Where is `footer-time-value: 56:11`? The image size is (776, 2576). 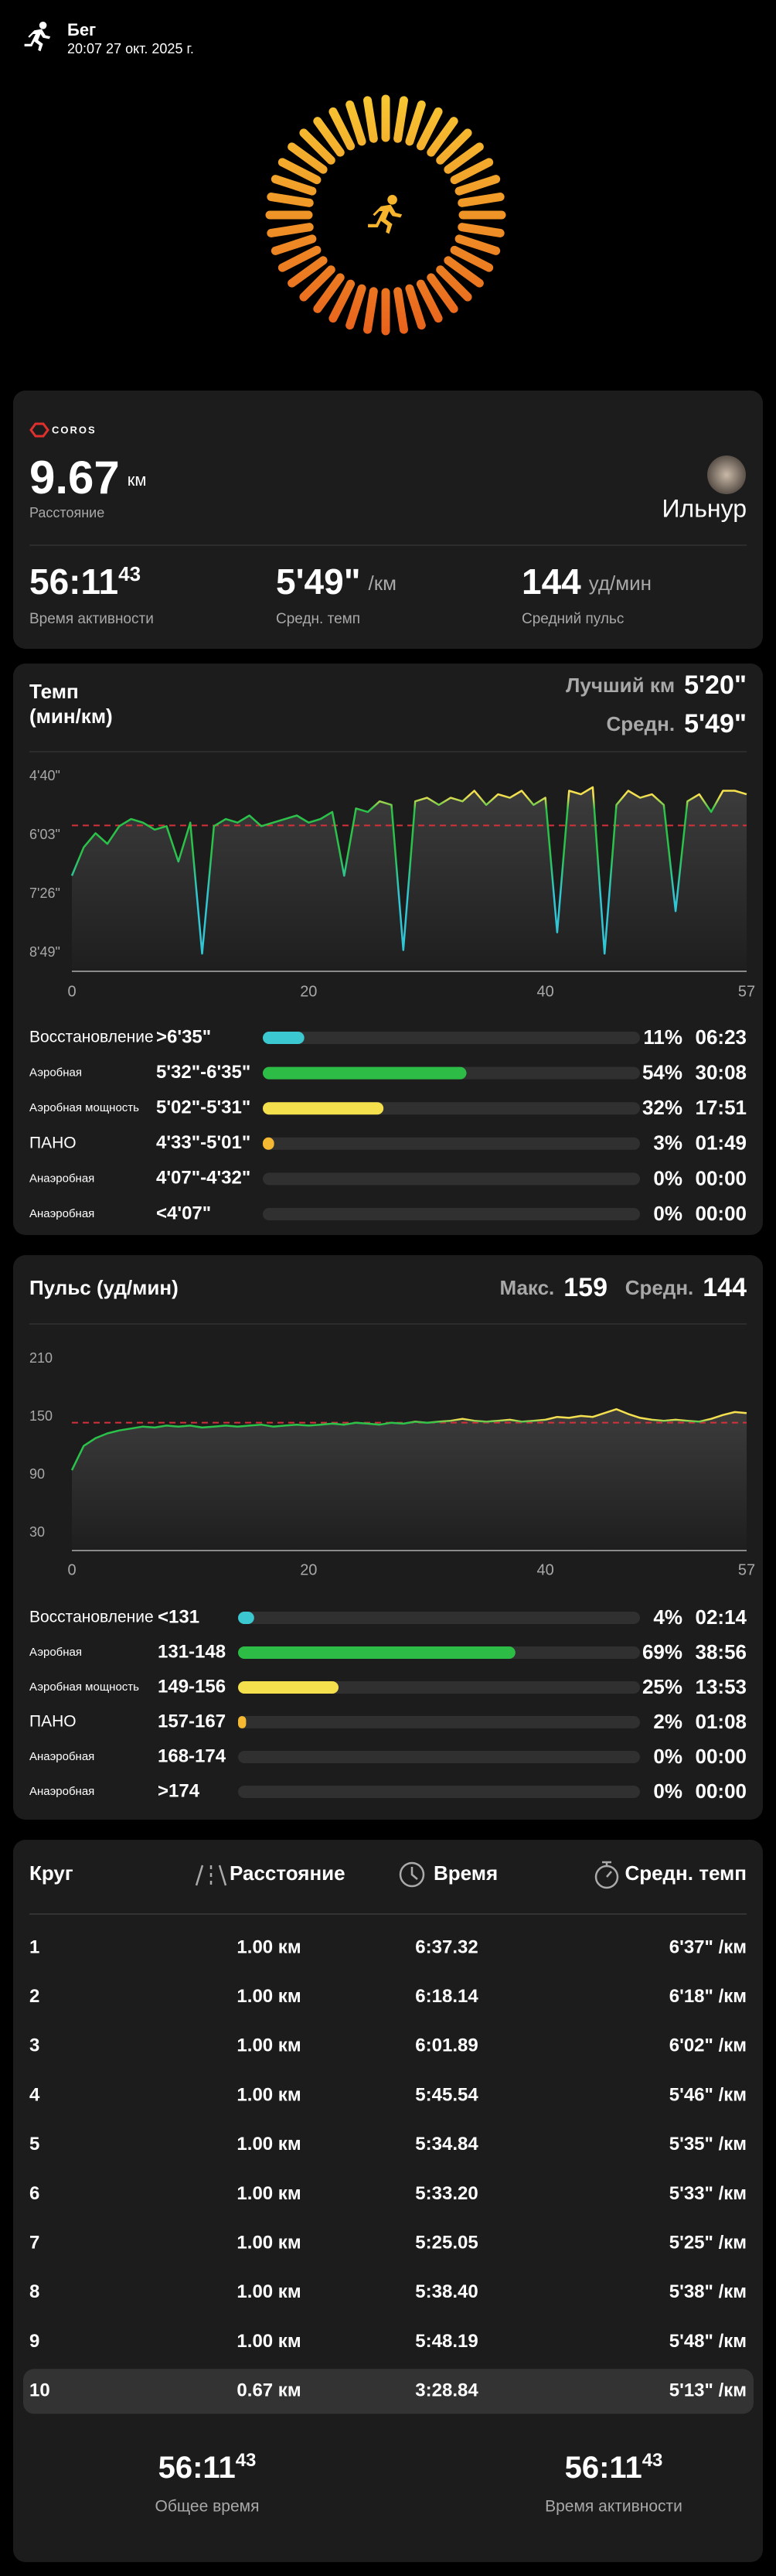 footer-time-value: 56:11 is located at coordinates (197, 2468).